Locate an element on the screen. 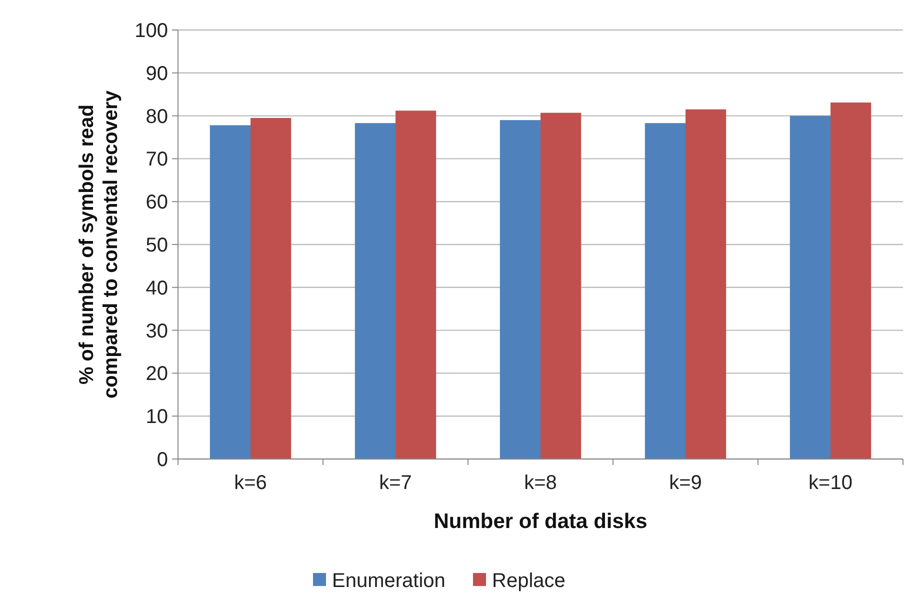 The width and height of the screenshot is (906, 609). legend-label: Replace is located at coordinates (529, 581).